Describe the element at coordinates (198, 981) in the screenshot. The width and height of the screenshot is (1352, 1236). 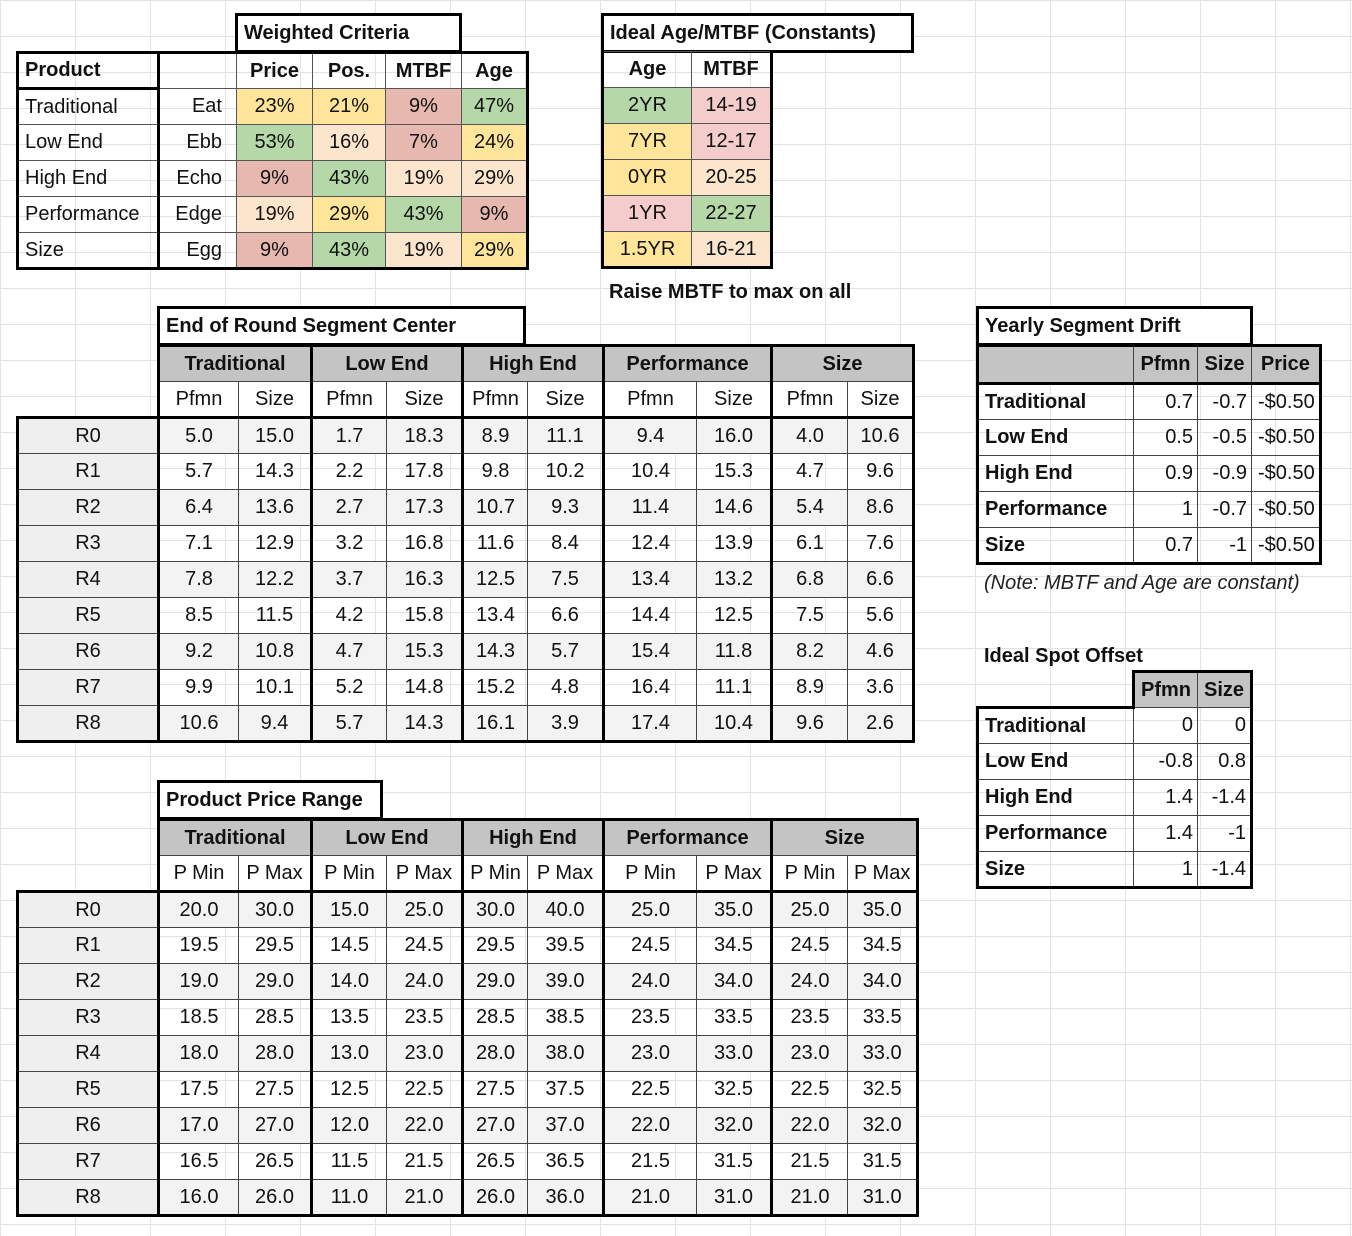
I see `cell-value: 19.0` at that location.